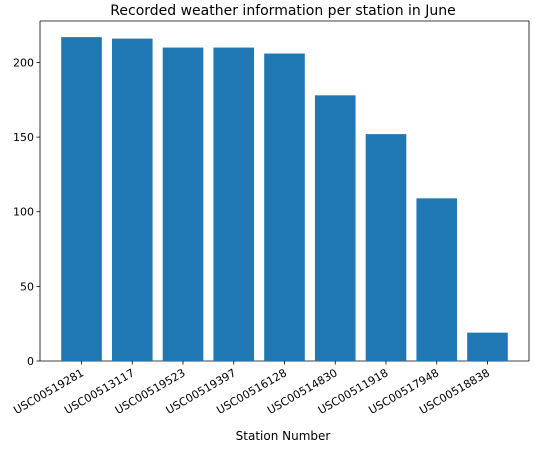  I want to click on bar-USC00514830, so click(335, 228).